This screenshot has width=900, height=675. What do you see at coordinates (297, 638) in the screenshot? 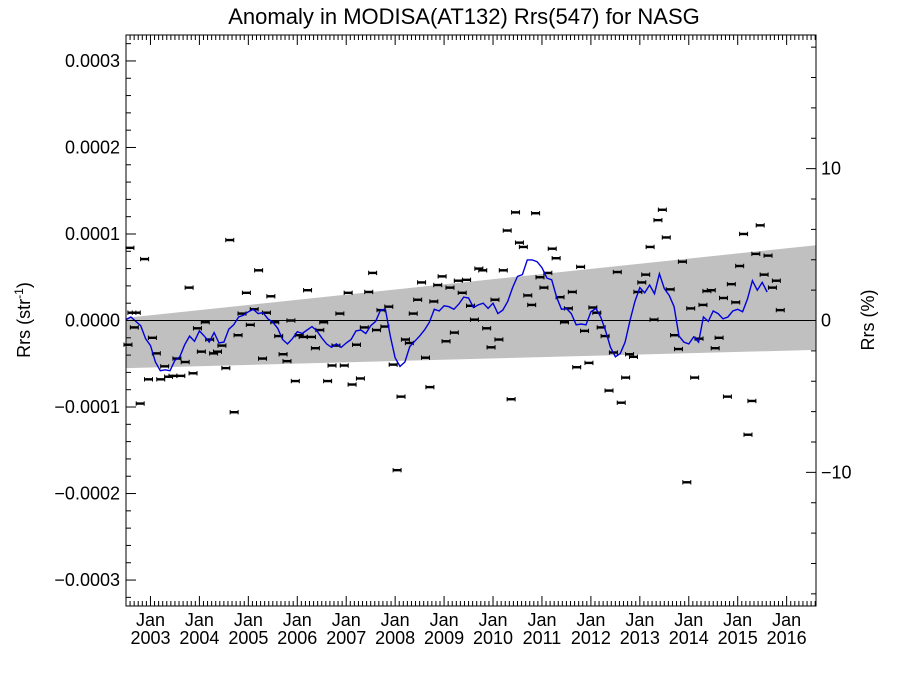
I see `x-tick-label-year: 2006` at bounding box center [297, 638].